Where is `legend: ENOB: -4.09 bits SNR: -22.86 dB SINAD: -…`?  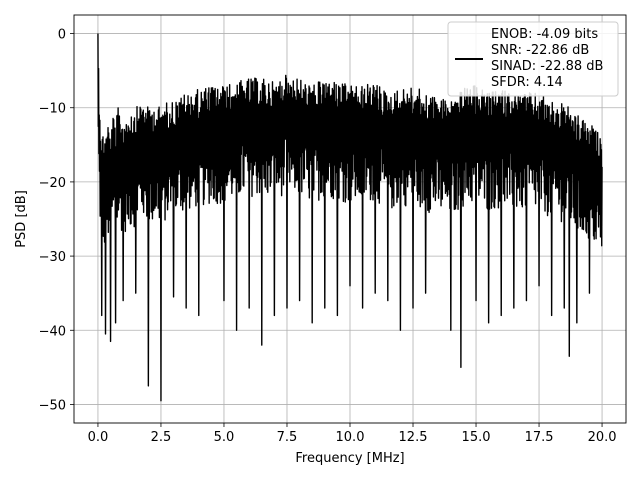
legend: ENOB: -4.09 bits SNR: -22.86 dB SINAD: -… is located at coordinates (533, 59).